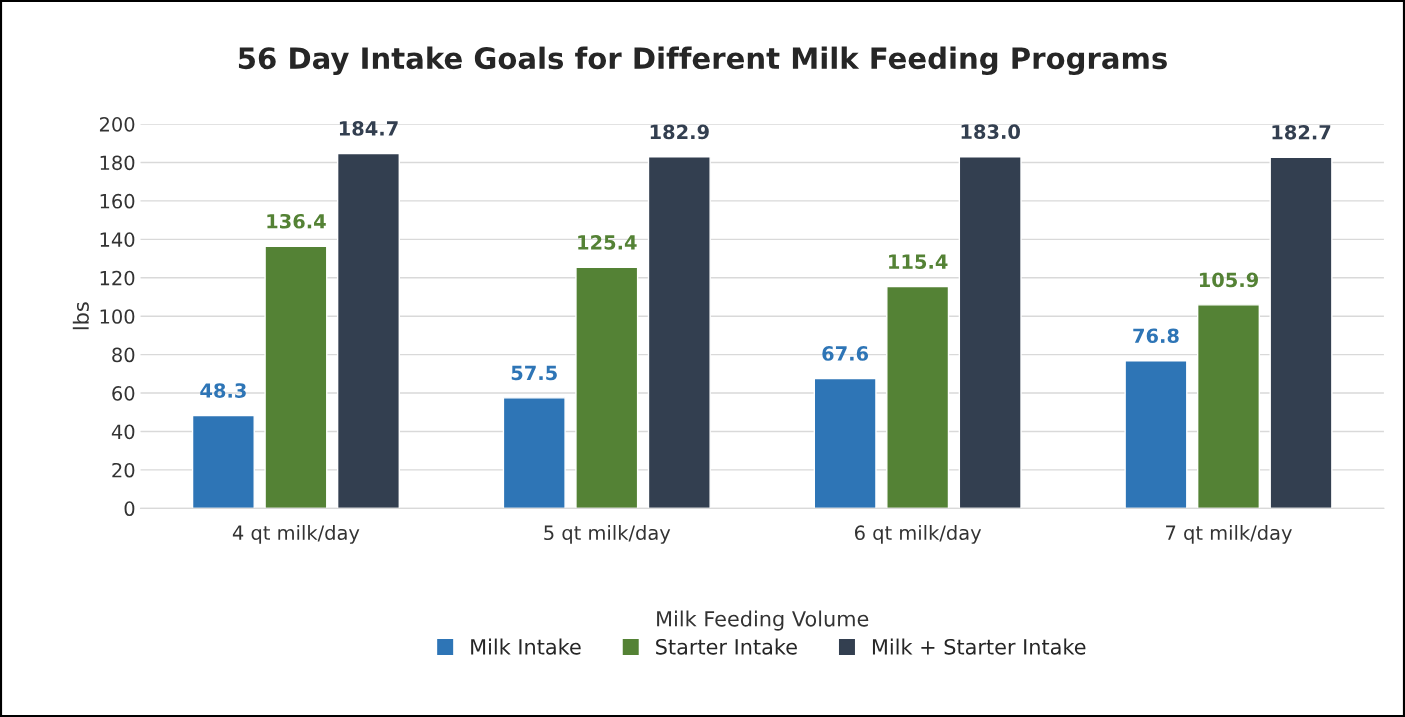 This screenshot has width=1405, height=717. I want to click on data-label: 105.9, so click(1229, 280).